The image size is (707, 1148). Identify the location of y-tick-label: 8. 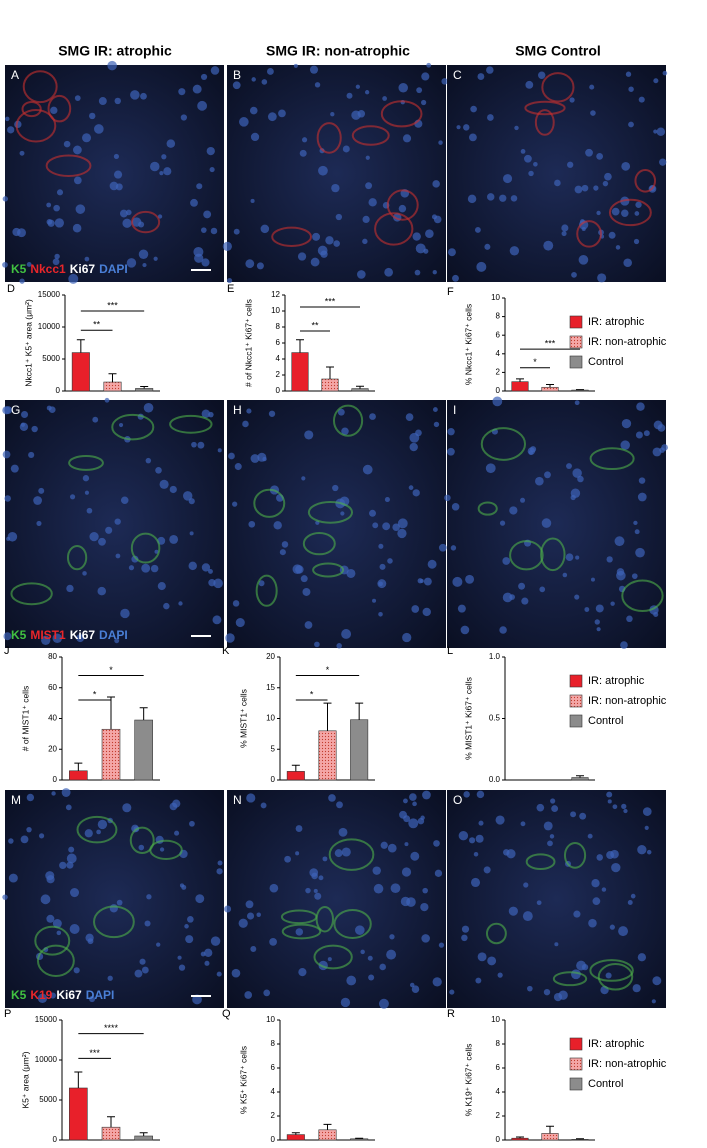
(498, 1043).